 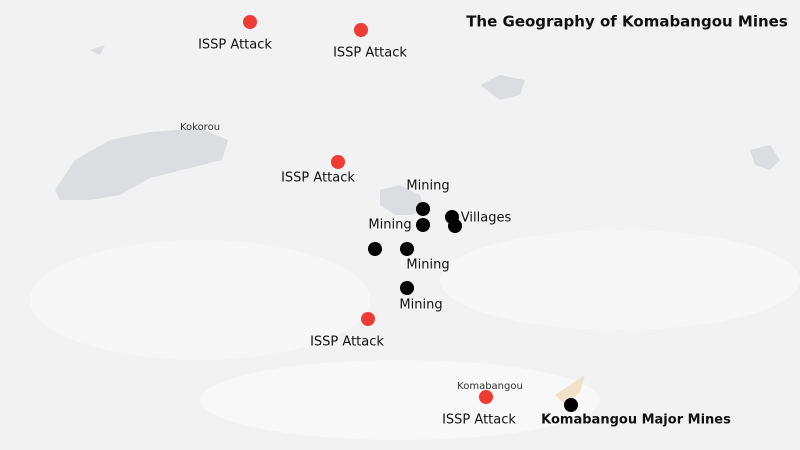 What do you see at coordinates (490, 386) in the screenshot?
I see `place-label: Komabangou` at bounding box center [490, 386].